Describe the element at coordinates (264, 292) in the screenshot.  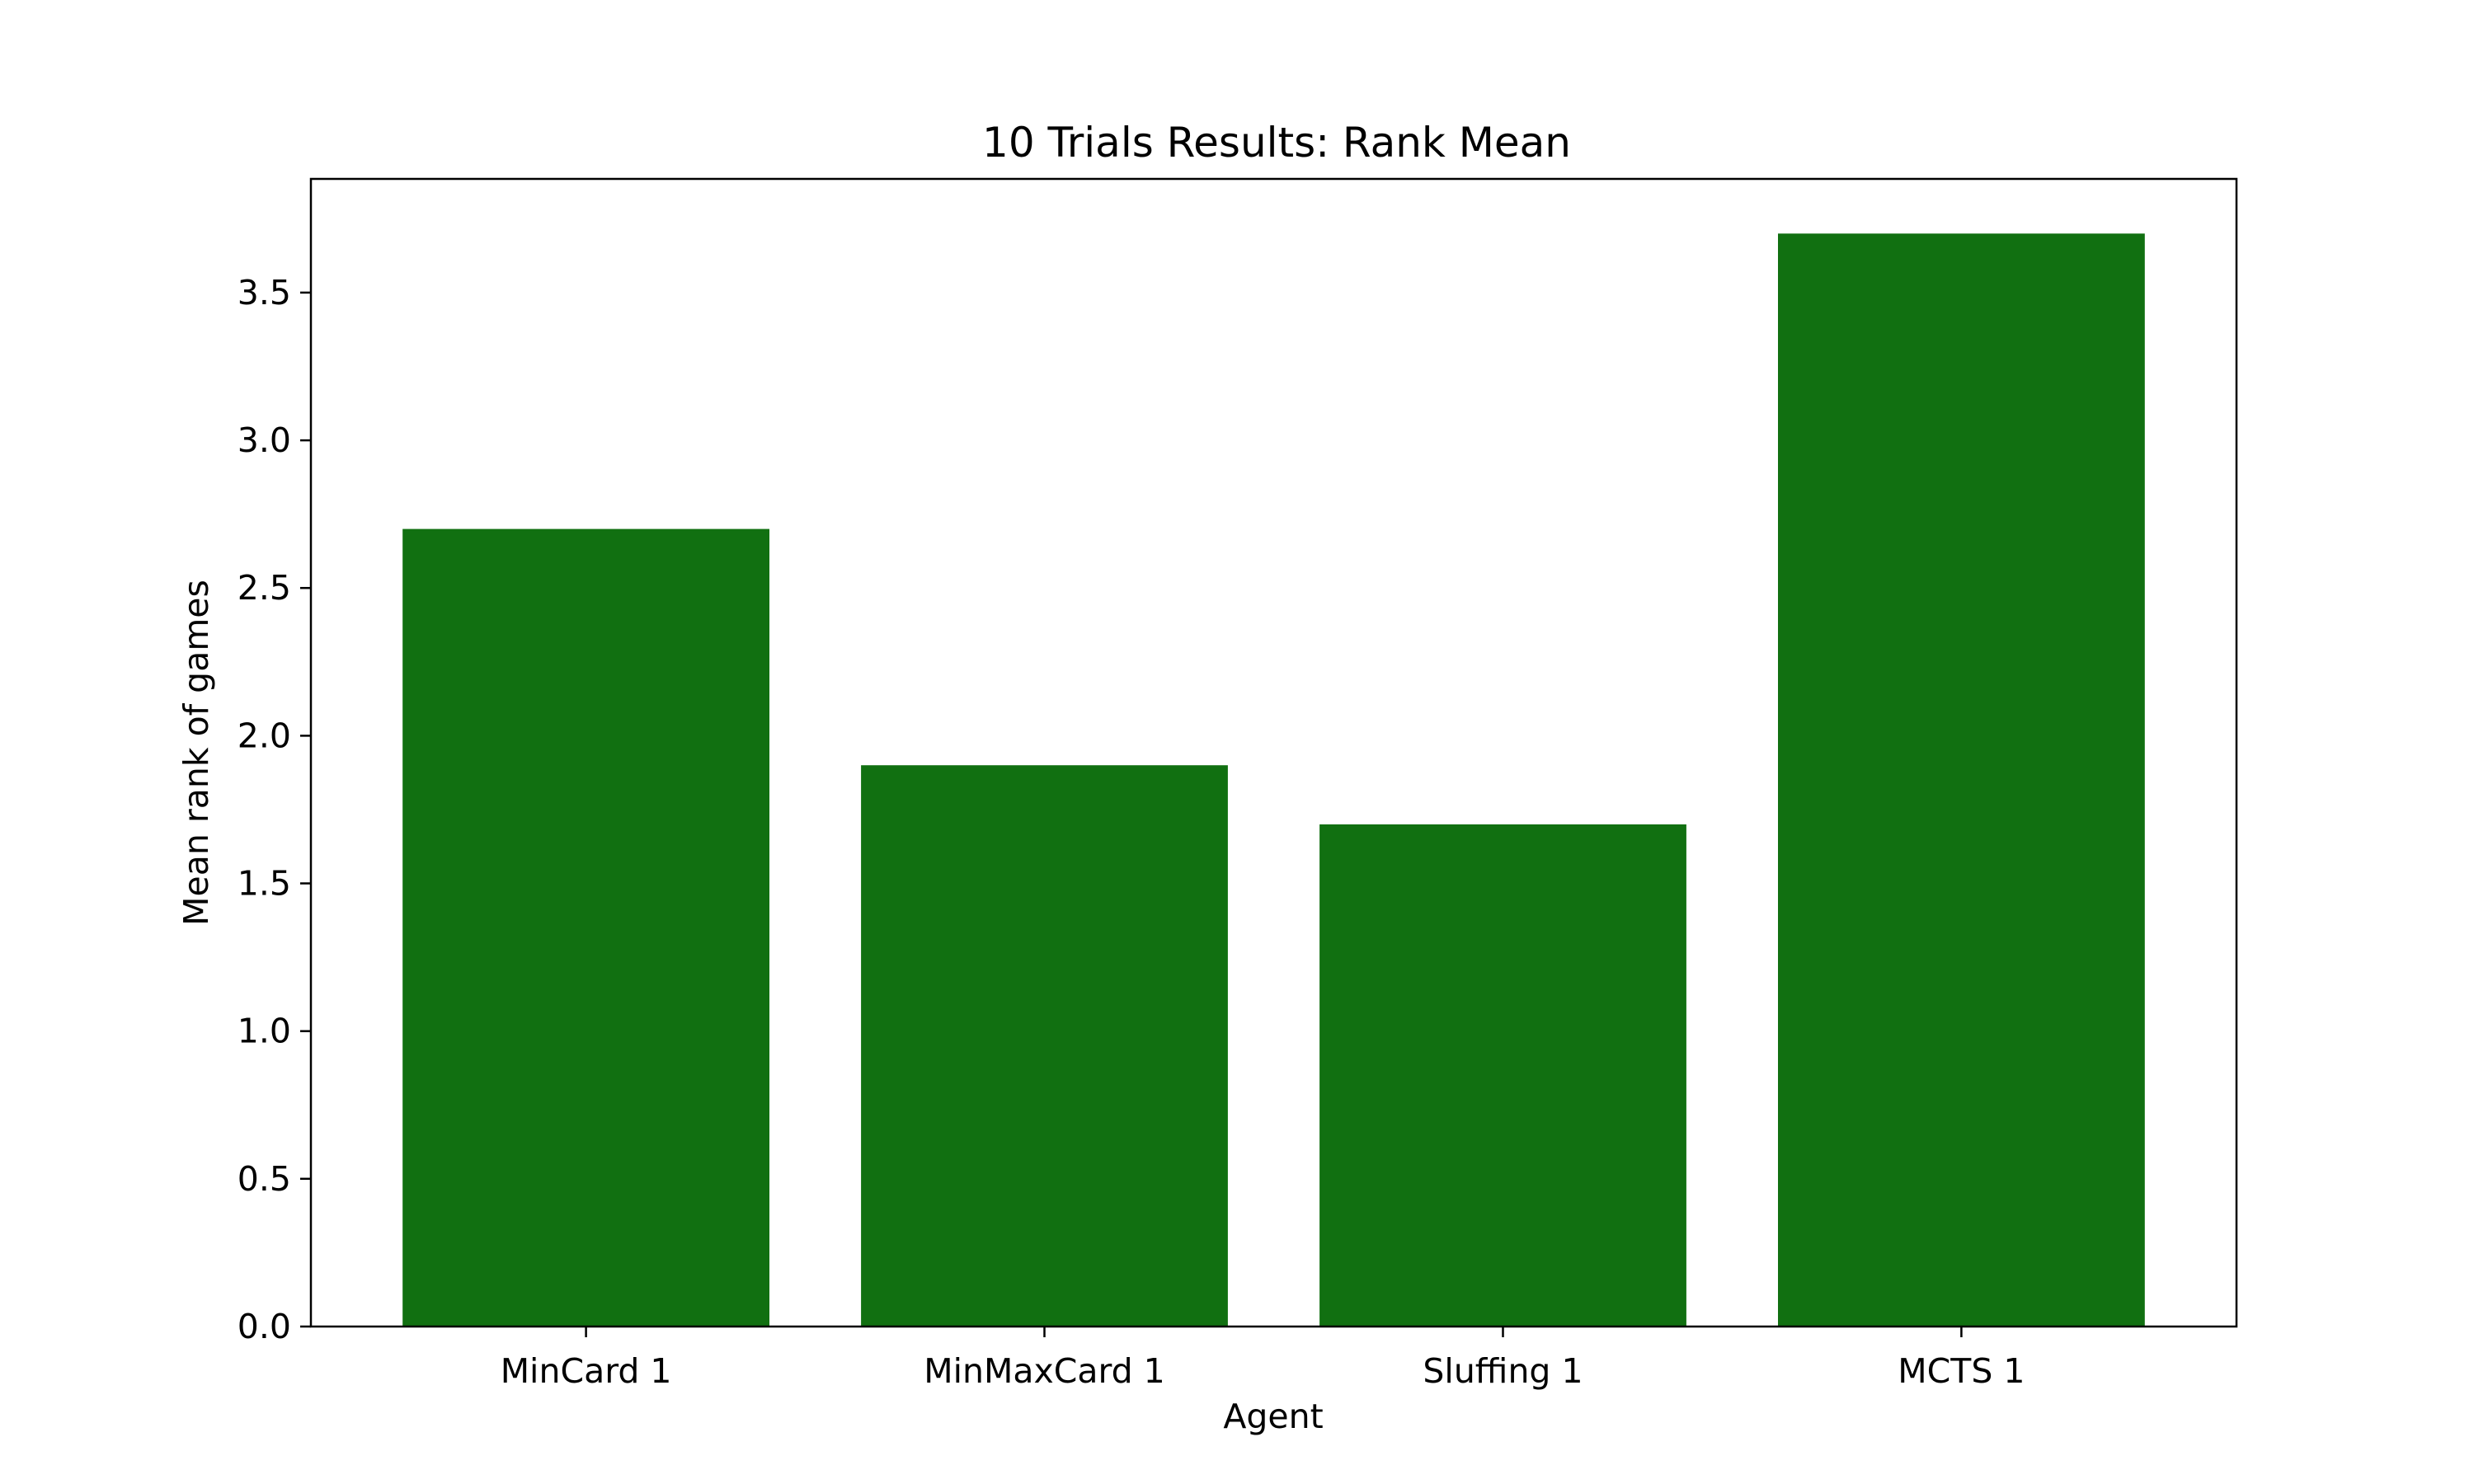
I see `y-tick-label: 3.5` at that location.